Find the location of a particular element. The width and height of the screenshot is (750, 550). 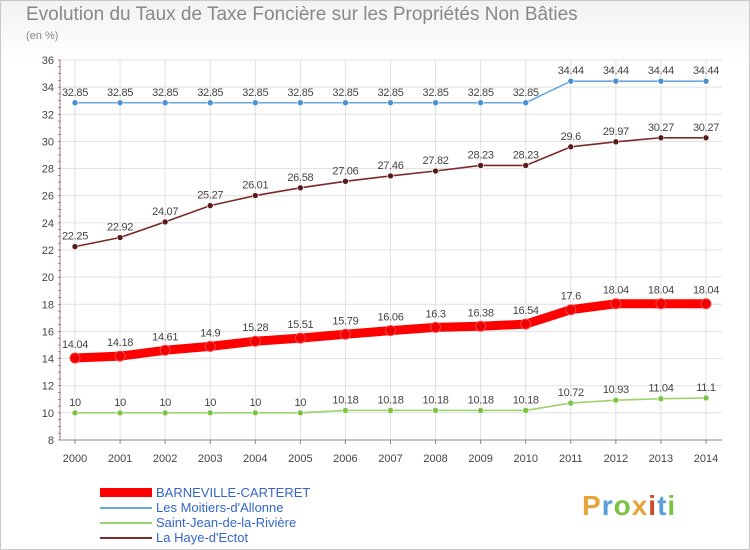

x-tick-label: 2000 is located at coordinates (75, 459).